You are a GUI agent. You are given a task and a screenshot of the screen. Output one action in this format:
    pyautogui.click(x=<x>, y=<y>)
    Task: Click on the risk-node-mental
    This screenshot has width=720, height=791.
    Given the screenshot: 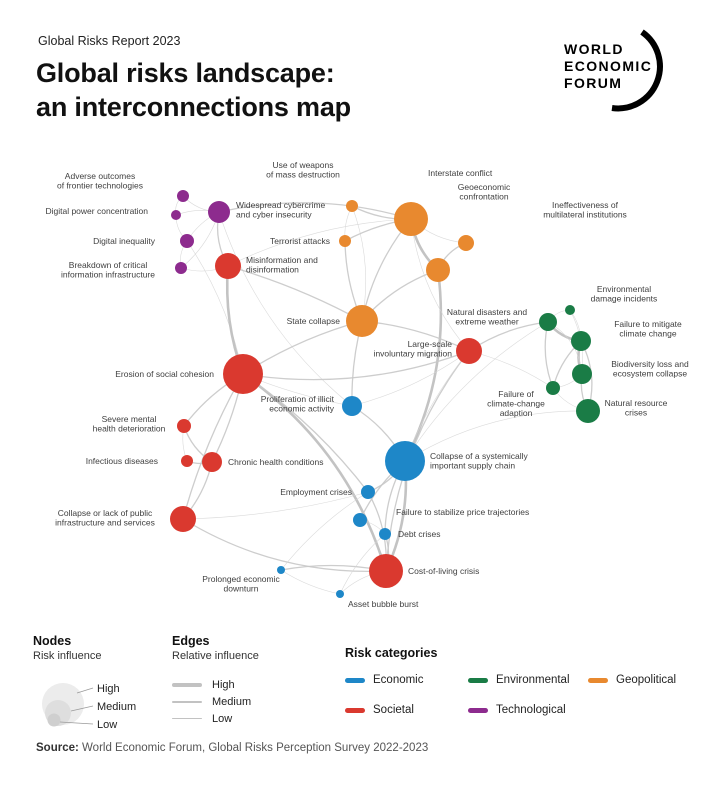 What is the action you would take?
    pyautogui.click(x=184, y=426)
    